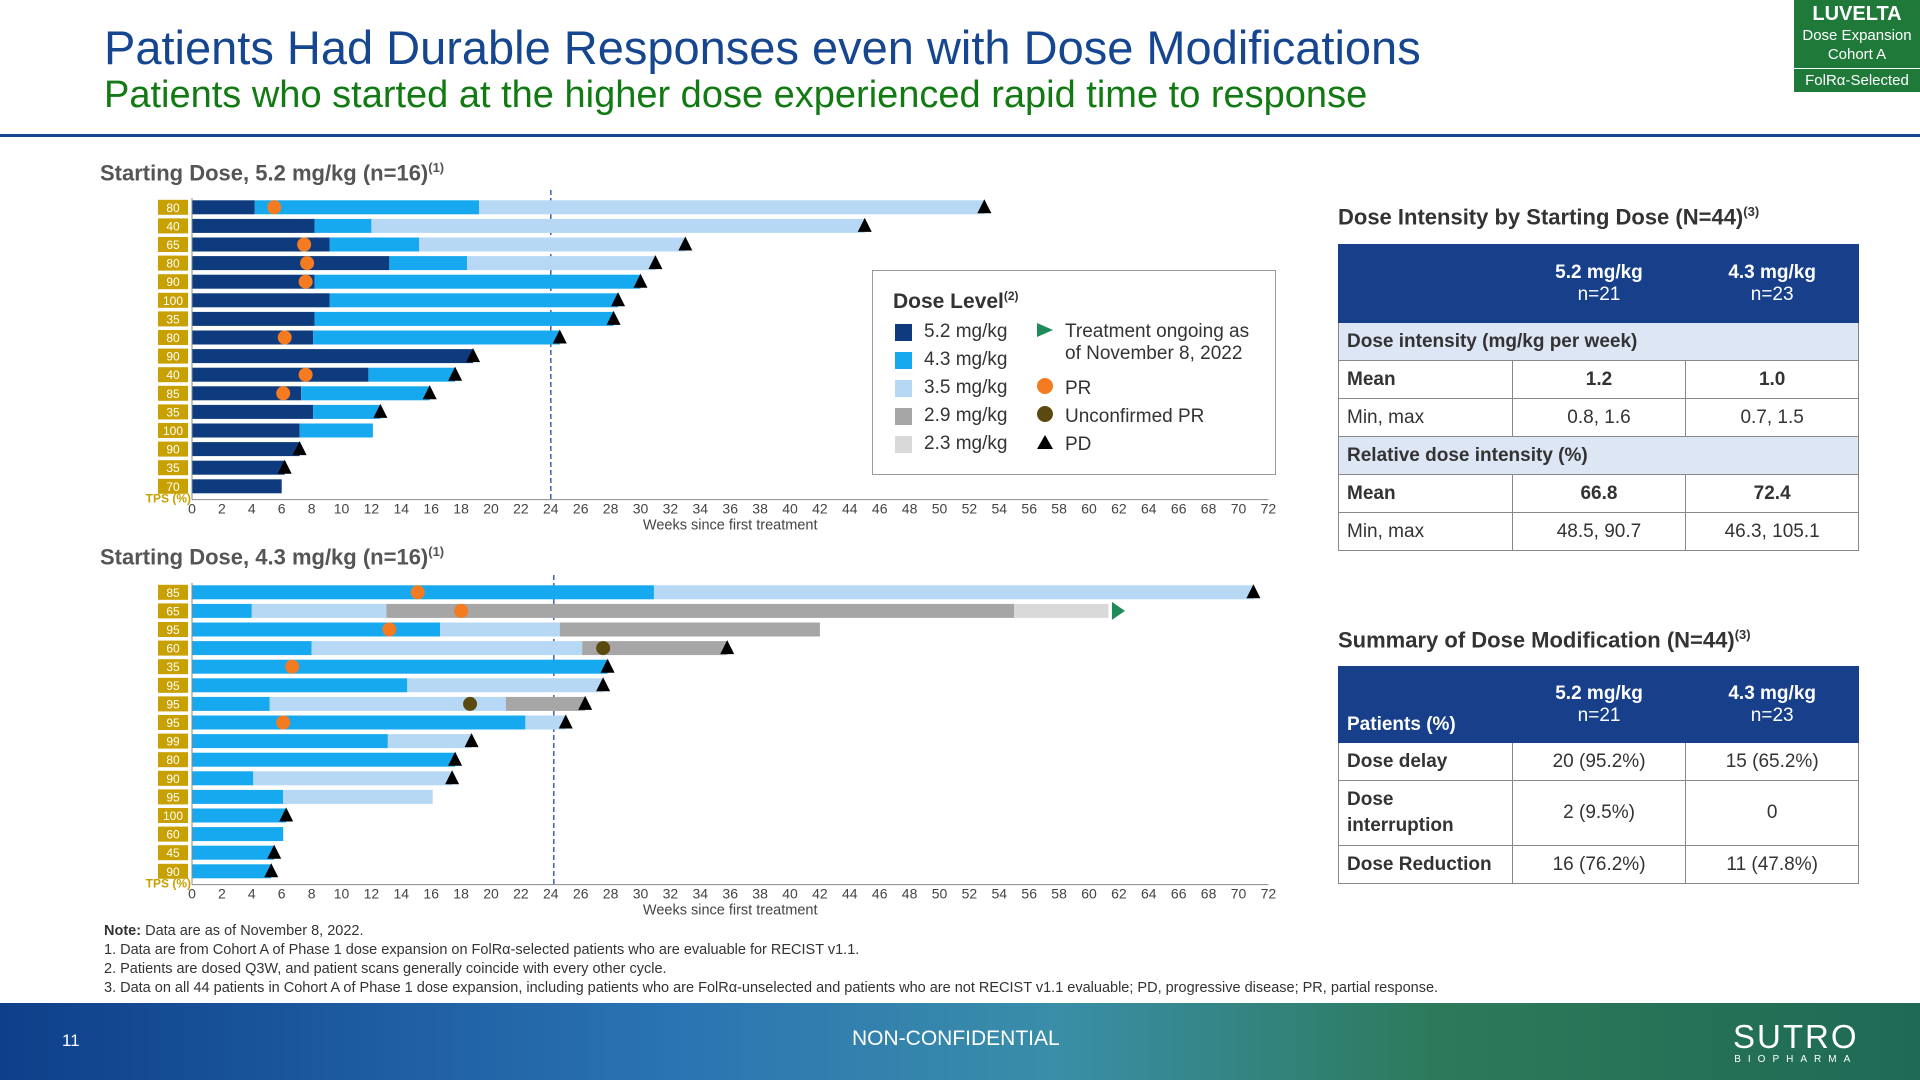 The height and width of the screenshot is (1080, 1920). Describe the element at coordinates (252, 509) in the screenshot. I see `x-tick-label: 4` at that location.